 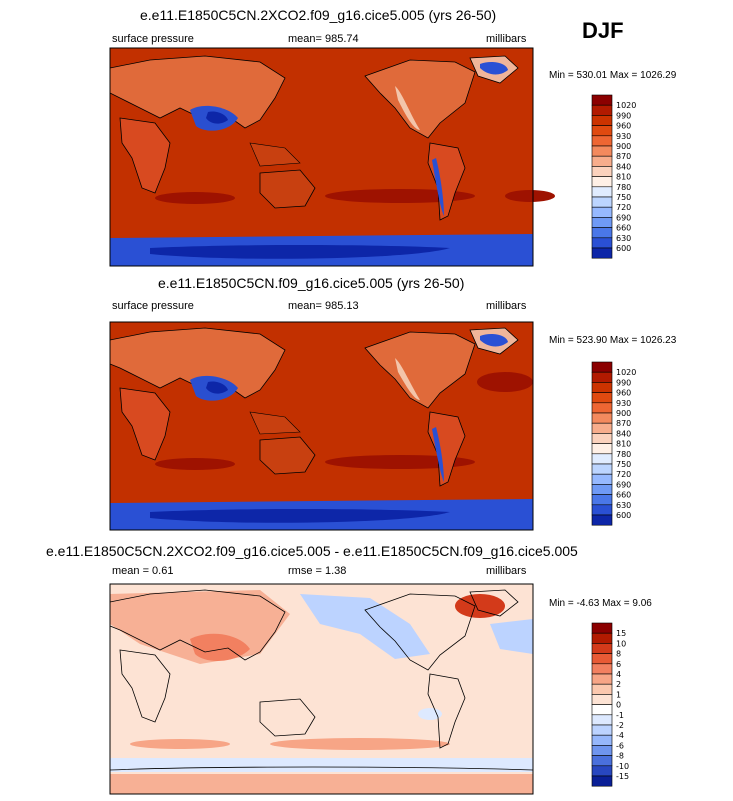 What do you see at coordinates (317, 571) in the screenshot?
I see `panel-3-rmse-label: rmse = 1.38` at bounding box center [317, 571].